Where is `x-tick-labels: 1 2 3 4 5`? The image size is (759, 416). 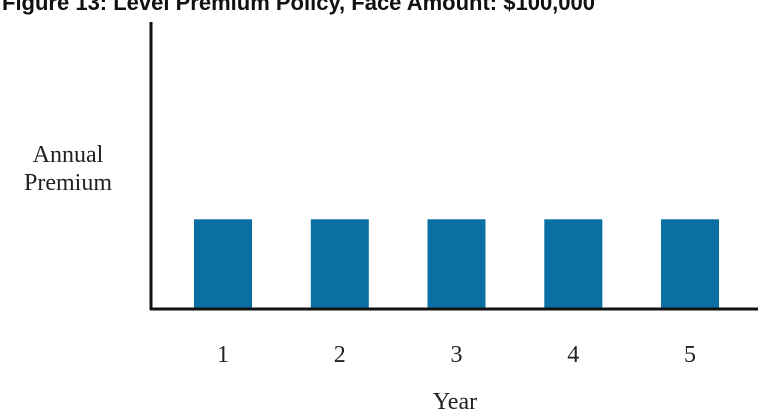 x-tick-labels: 1 2 3 4 5 is located at coordinates (456, 355).